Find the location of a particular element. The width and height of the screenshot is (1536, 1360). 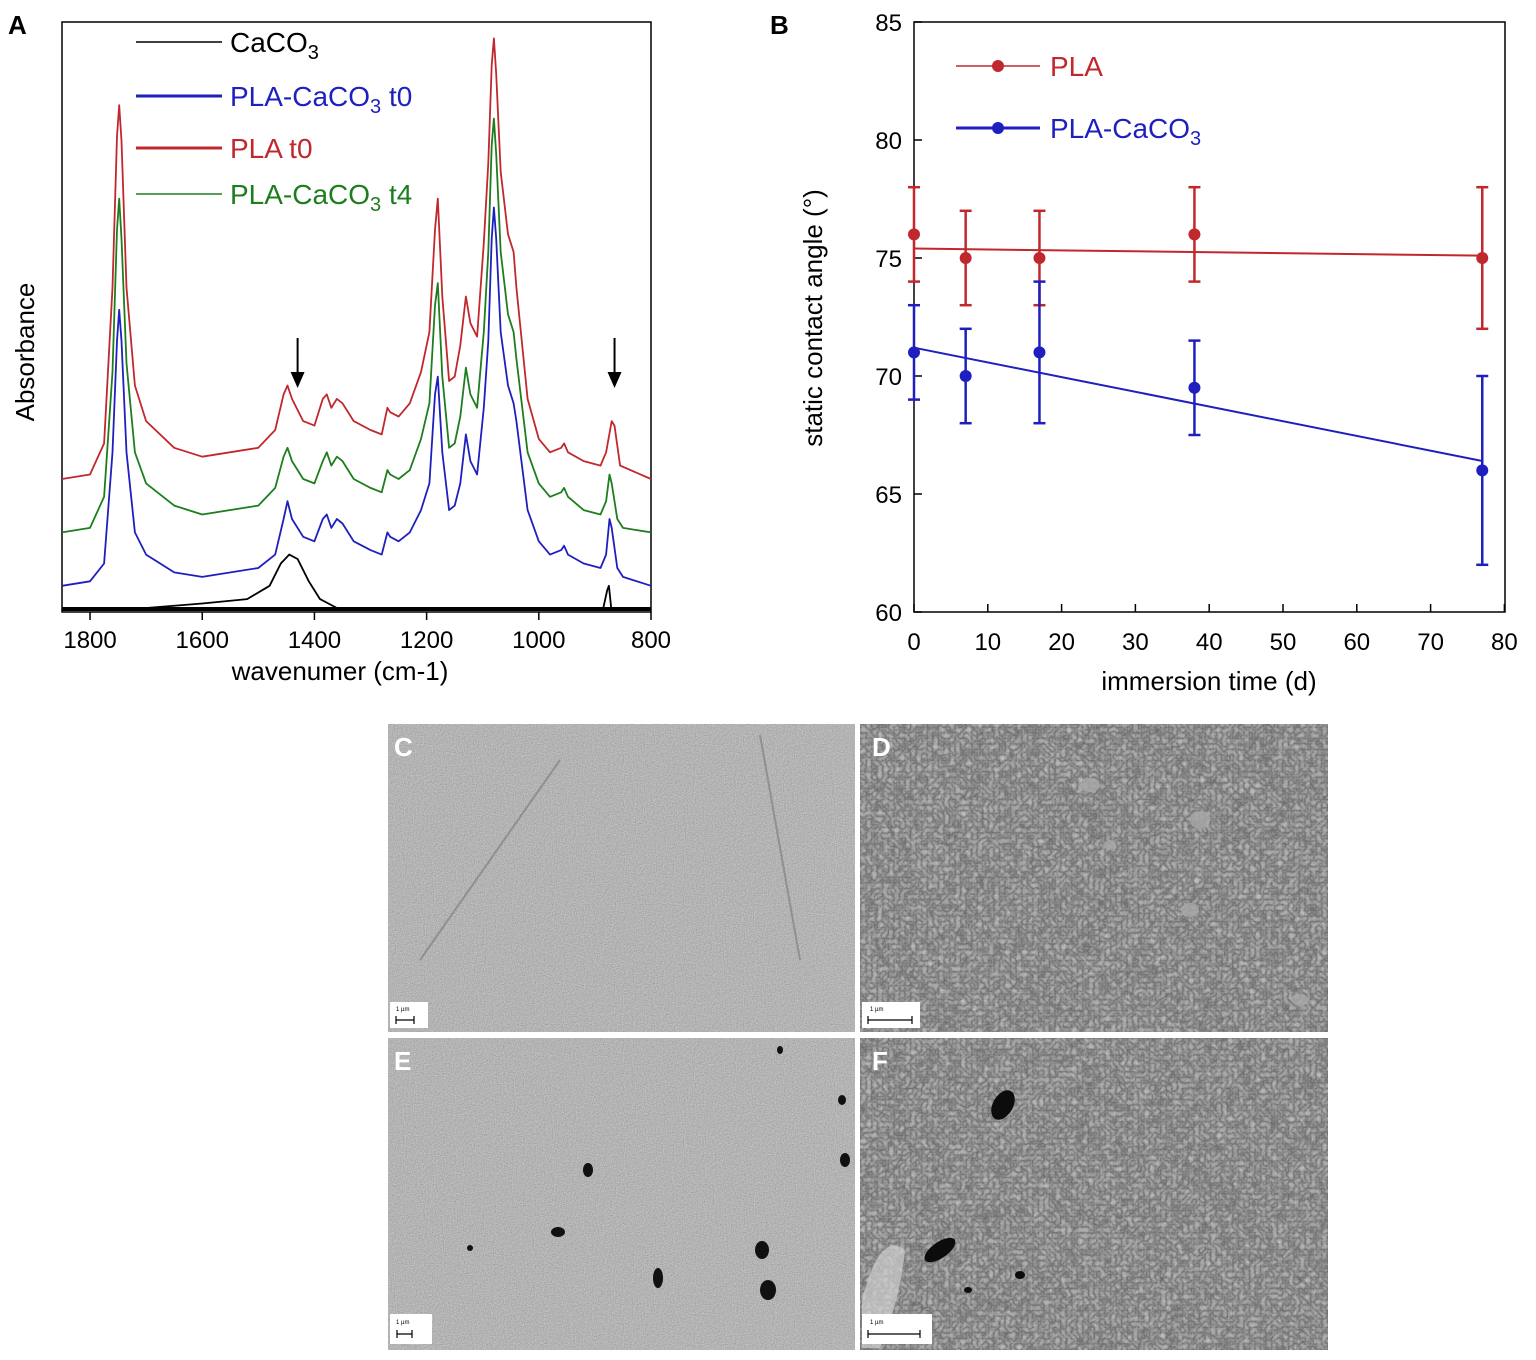

sem-horizontal-divider is located at coordinates (858, 1035).